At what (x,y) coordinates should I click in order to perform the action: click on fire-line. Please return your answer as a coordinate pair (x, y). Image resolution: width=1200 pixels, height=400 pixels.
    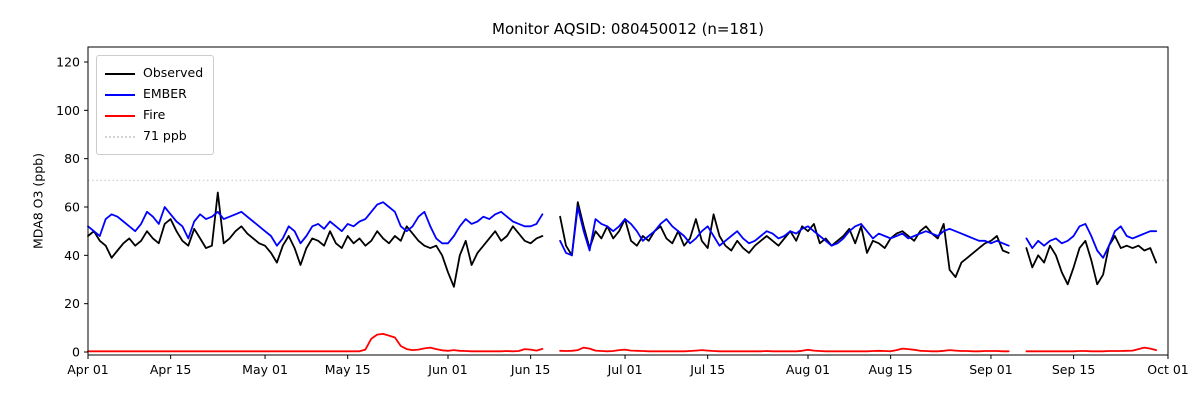
    Looking at the image, I should click on (622, 343).